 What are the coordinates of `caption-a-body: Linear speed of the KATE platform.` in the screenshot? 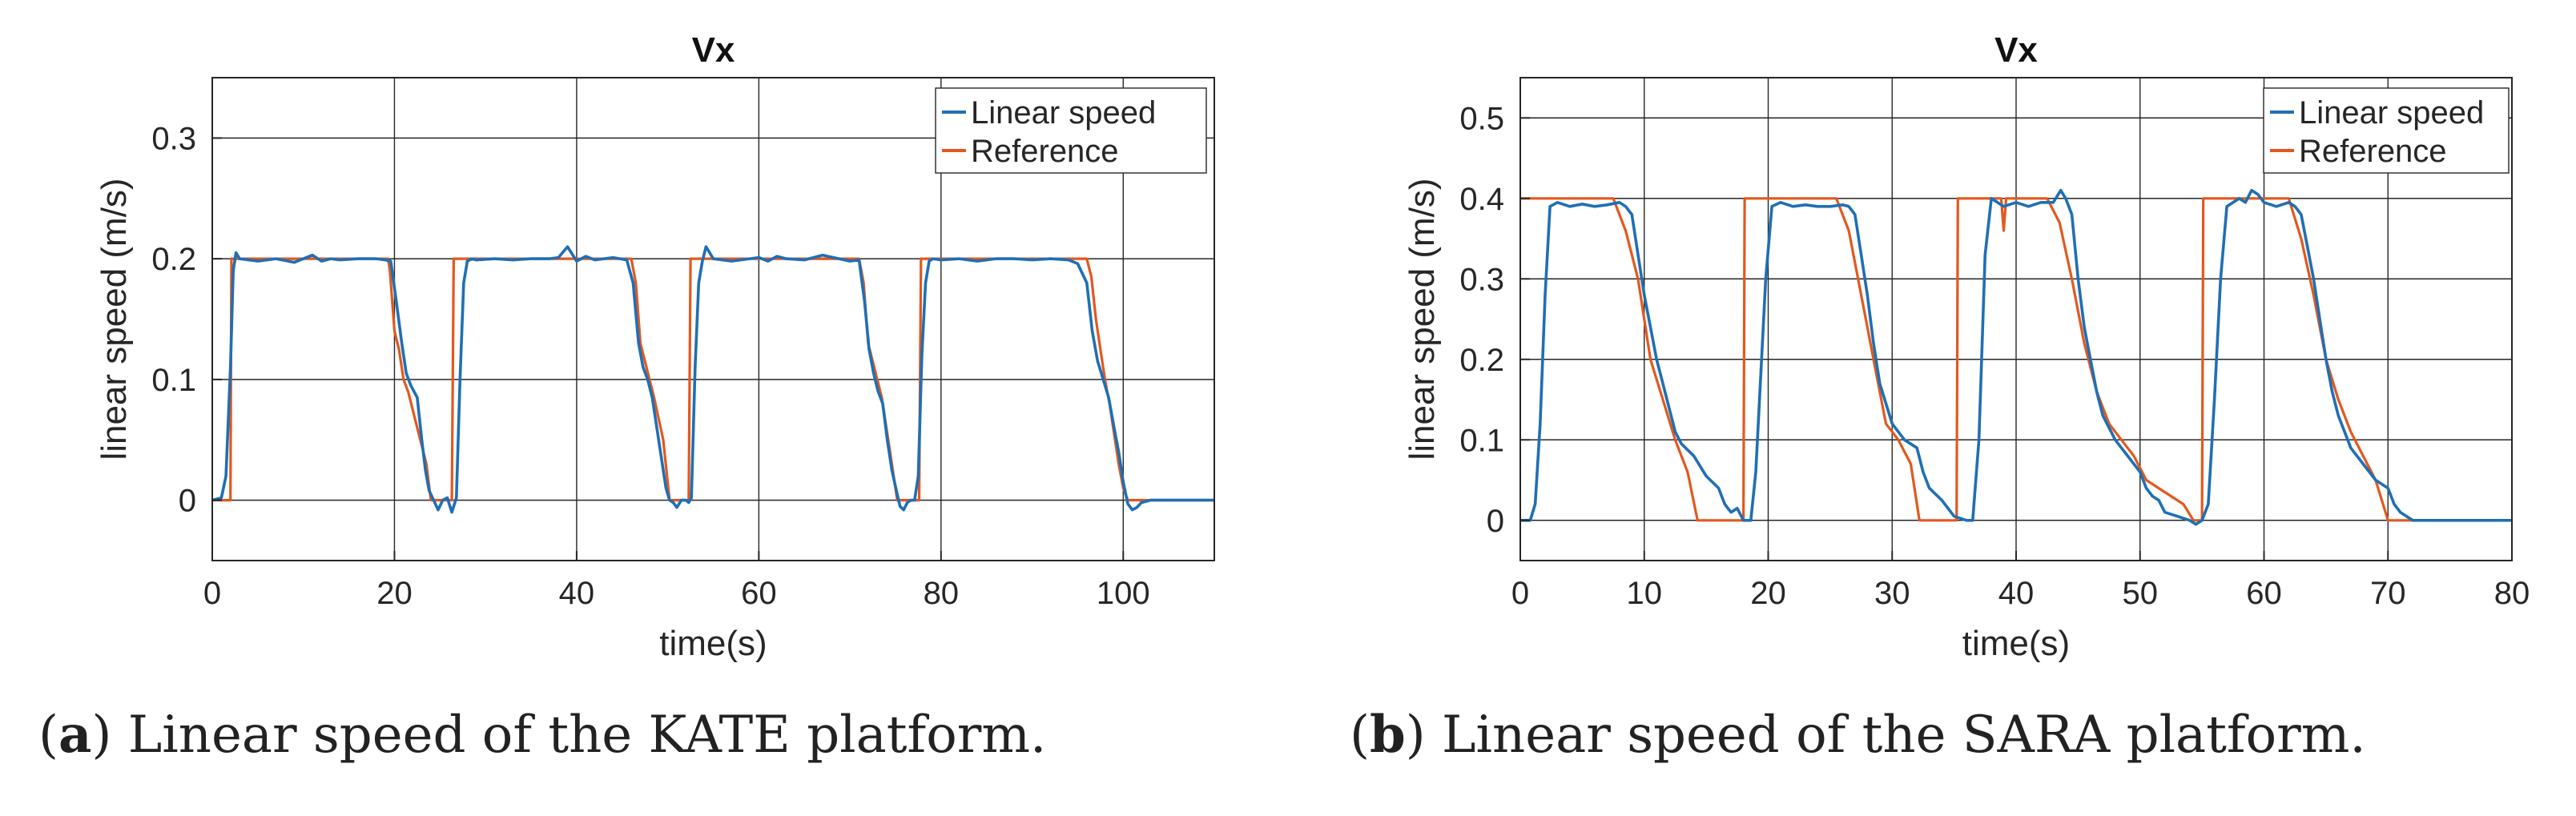 It's located at (579, 735).